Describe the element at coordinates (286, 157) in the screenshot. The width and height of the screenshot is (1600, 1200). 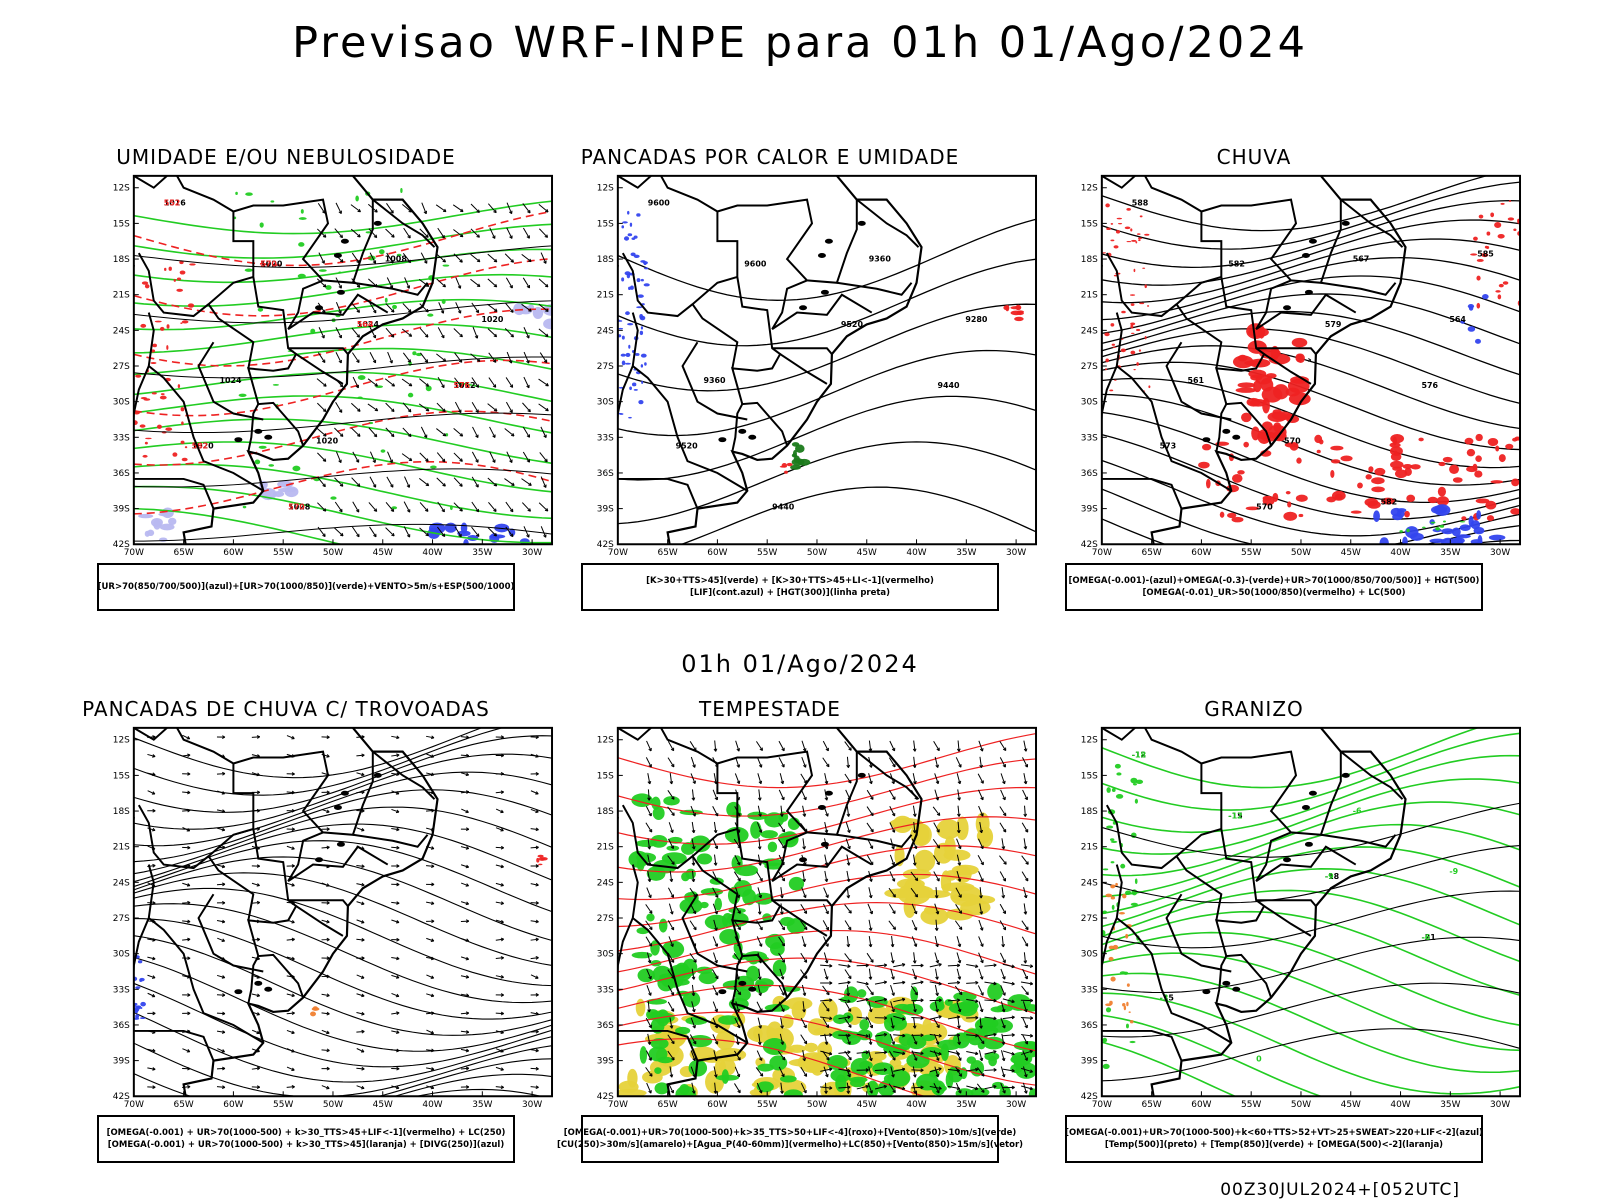
I see `panel-title: UMIDADE E/OU NEBULOSIDADE` at that location.